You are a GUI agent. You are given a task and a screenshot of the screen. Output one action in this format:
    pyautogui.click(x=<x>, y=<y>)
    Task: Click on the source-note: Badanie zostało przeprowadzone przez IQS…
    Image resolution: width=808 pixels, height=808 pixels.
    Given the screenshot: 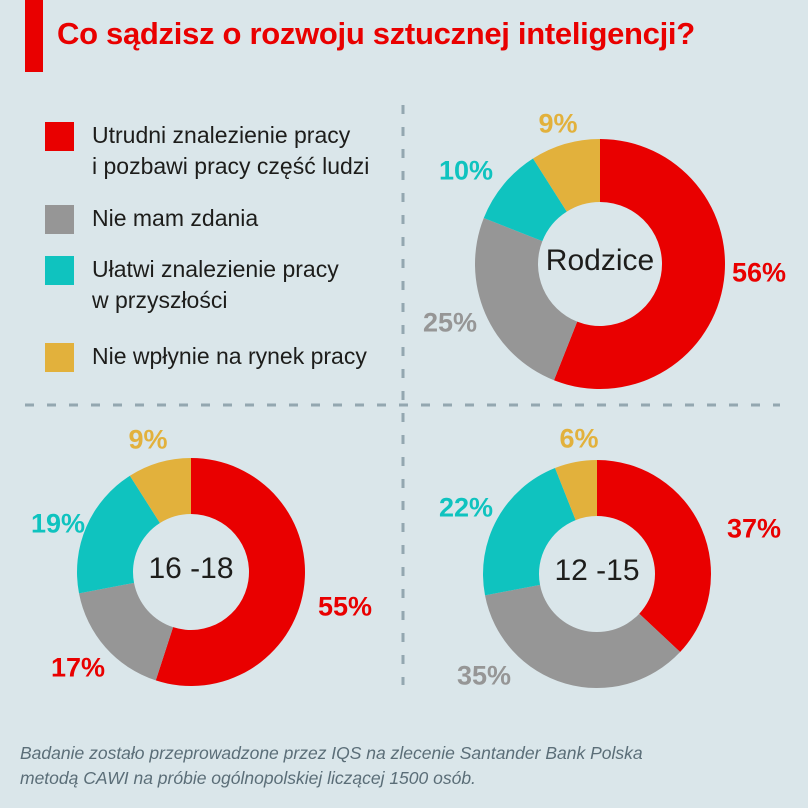 What is the action you would take?
    pyautogui.click(x=331, y=766)
    